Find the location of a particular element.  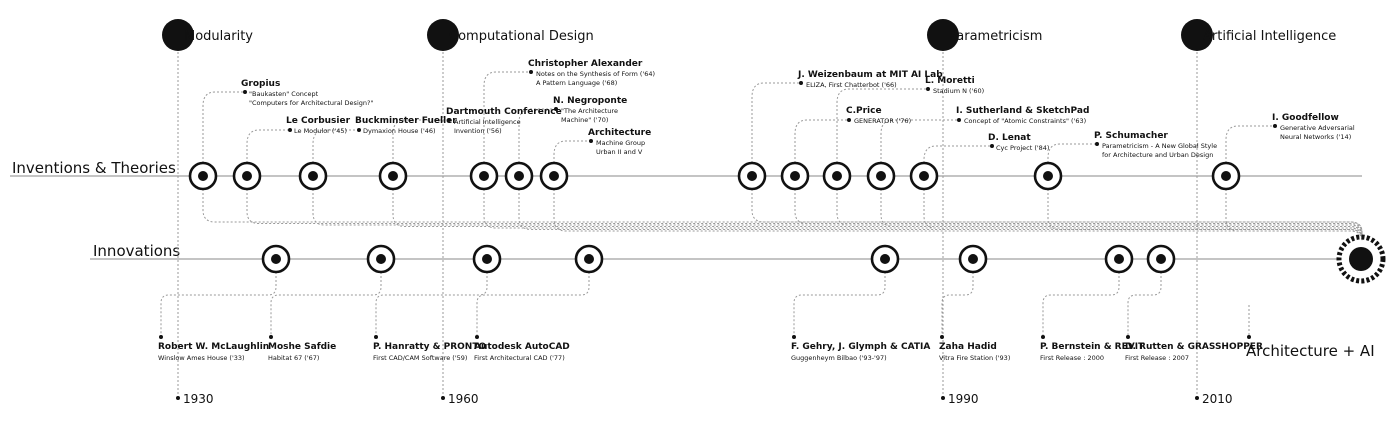

theory-detail: Generative Adversarial is located at coordinates (1317, 128).